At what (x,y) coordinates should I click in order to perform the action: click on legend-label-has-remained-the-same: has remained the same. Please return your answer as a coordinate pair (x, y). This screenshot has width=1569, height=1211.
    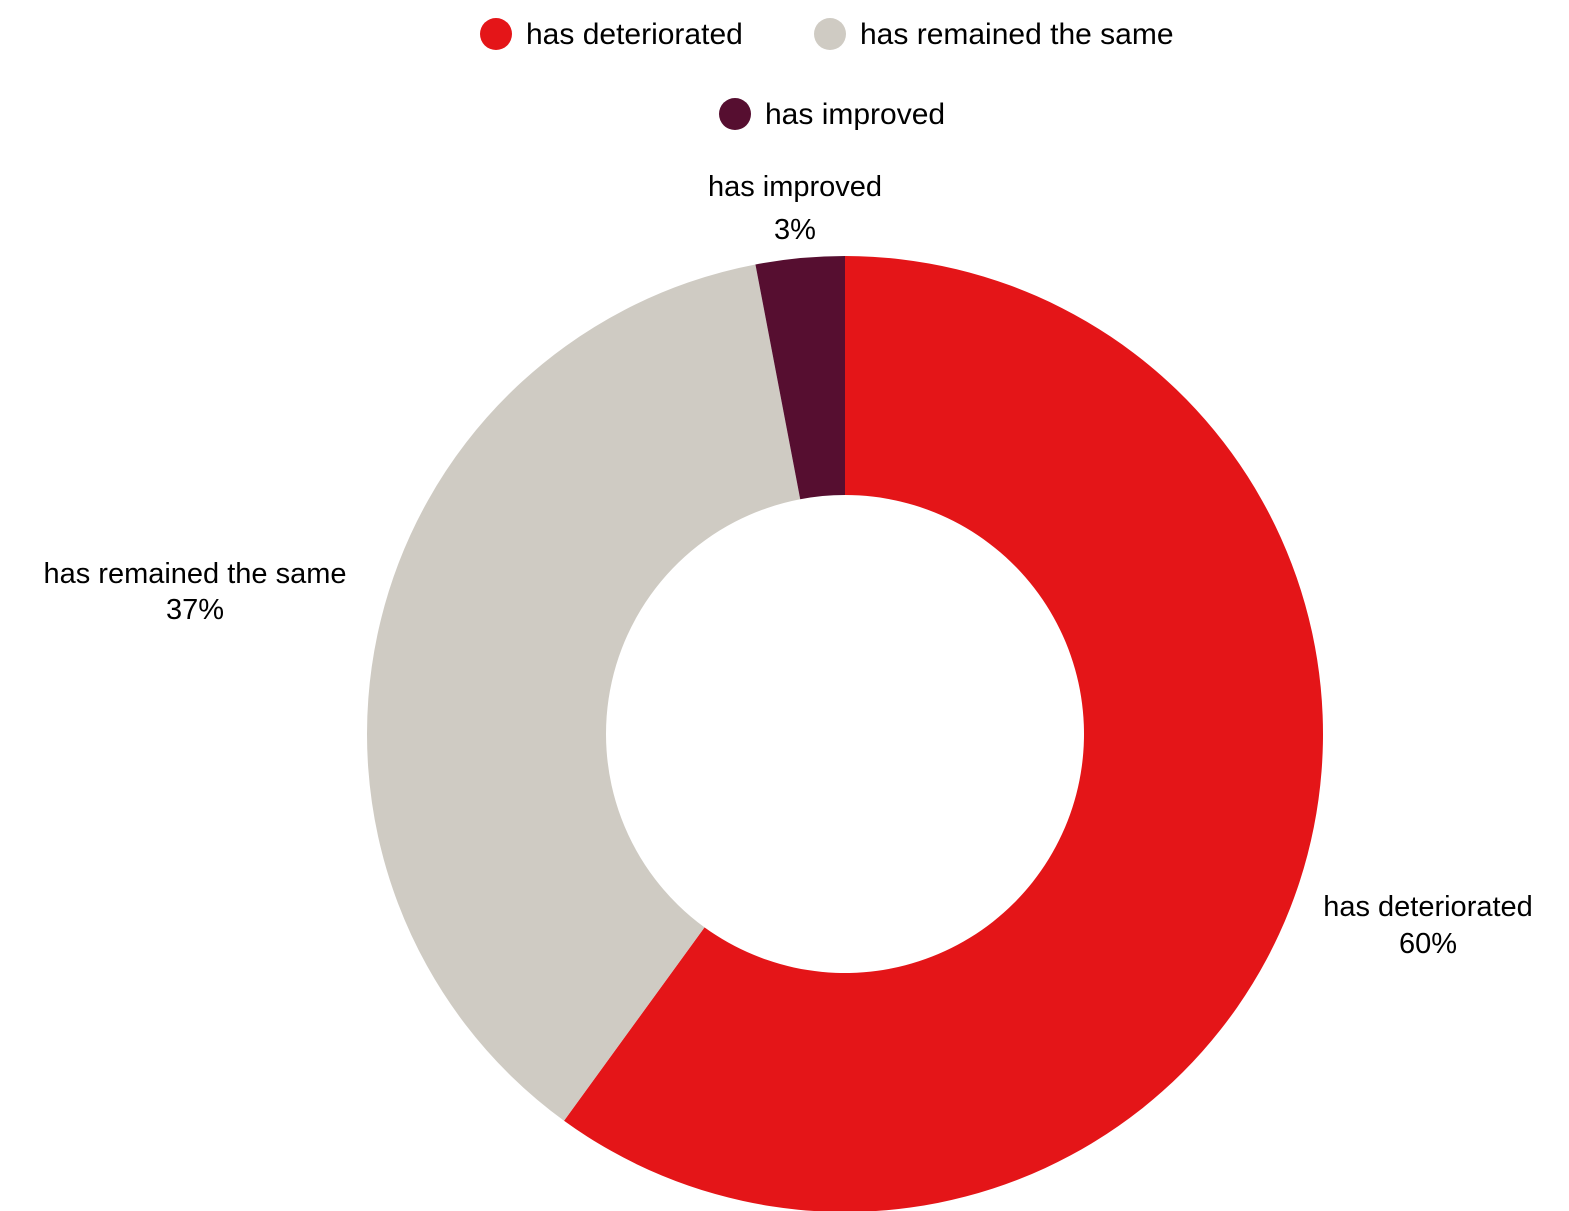
    Looking at the image, I should click on (1017, 34).